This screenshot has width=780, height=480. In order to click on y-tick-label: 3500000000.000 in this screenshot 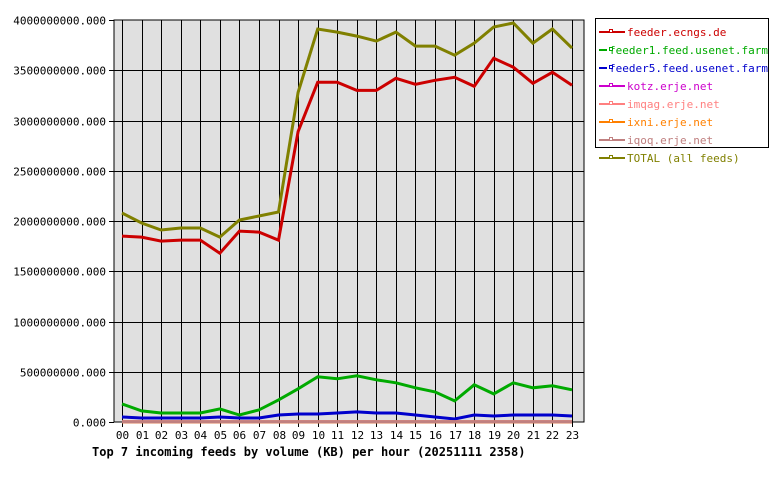, I will do `click(59, 71)`.